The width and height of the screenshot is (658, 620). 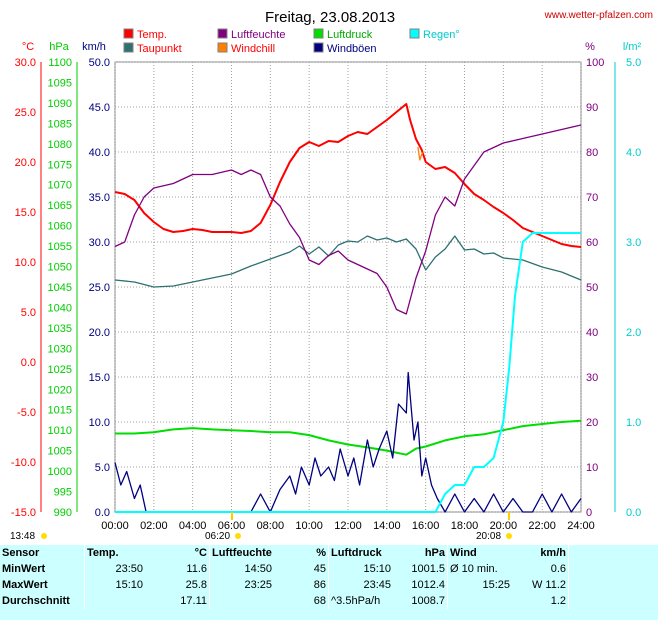 What do you see at coordinates (558, 601) in the screenshot?
I see `cell-value: 1.2` at bounding box center [558, 601].